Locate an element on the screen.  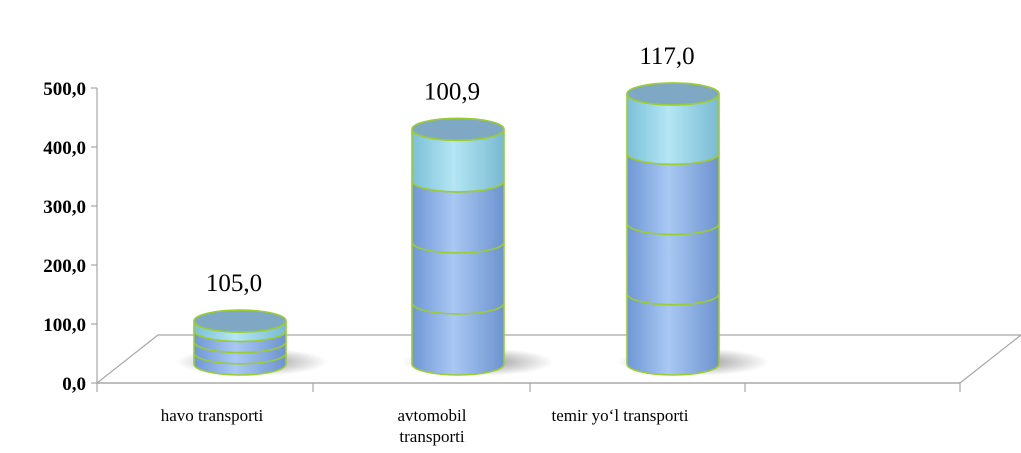
y-tick-label: 500,0 is located at coordinates (64, 89).